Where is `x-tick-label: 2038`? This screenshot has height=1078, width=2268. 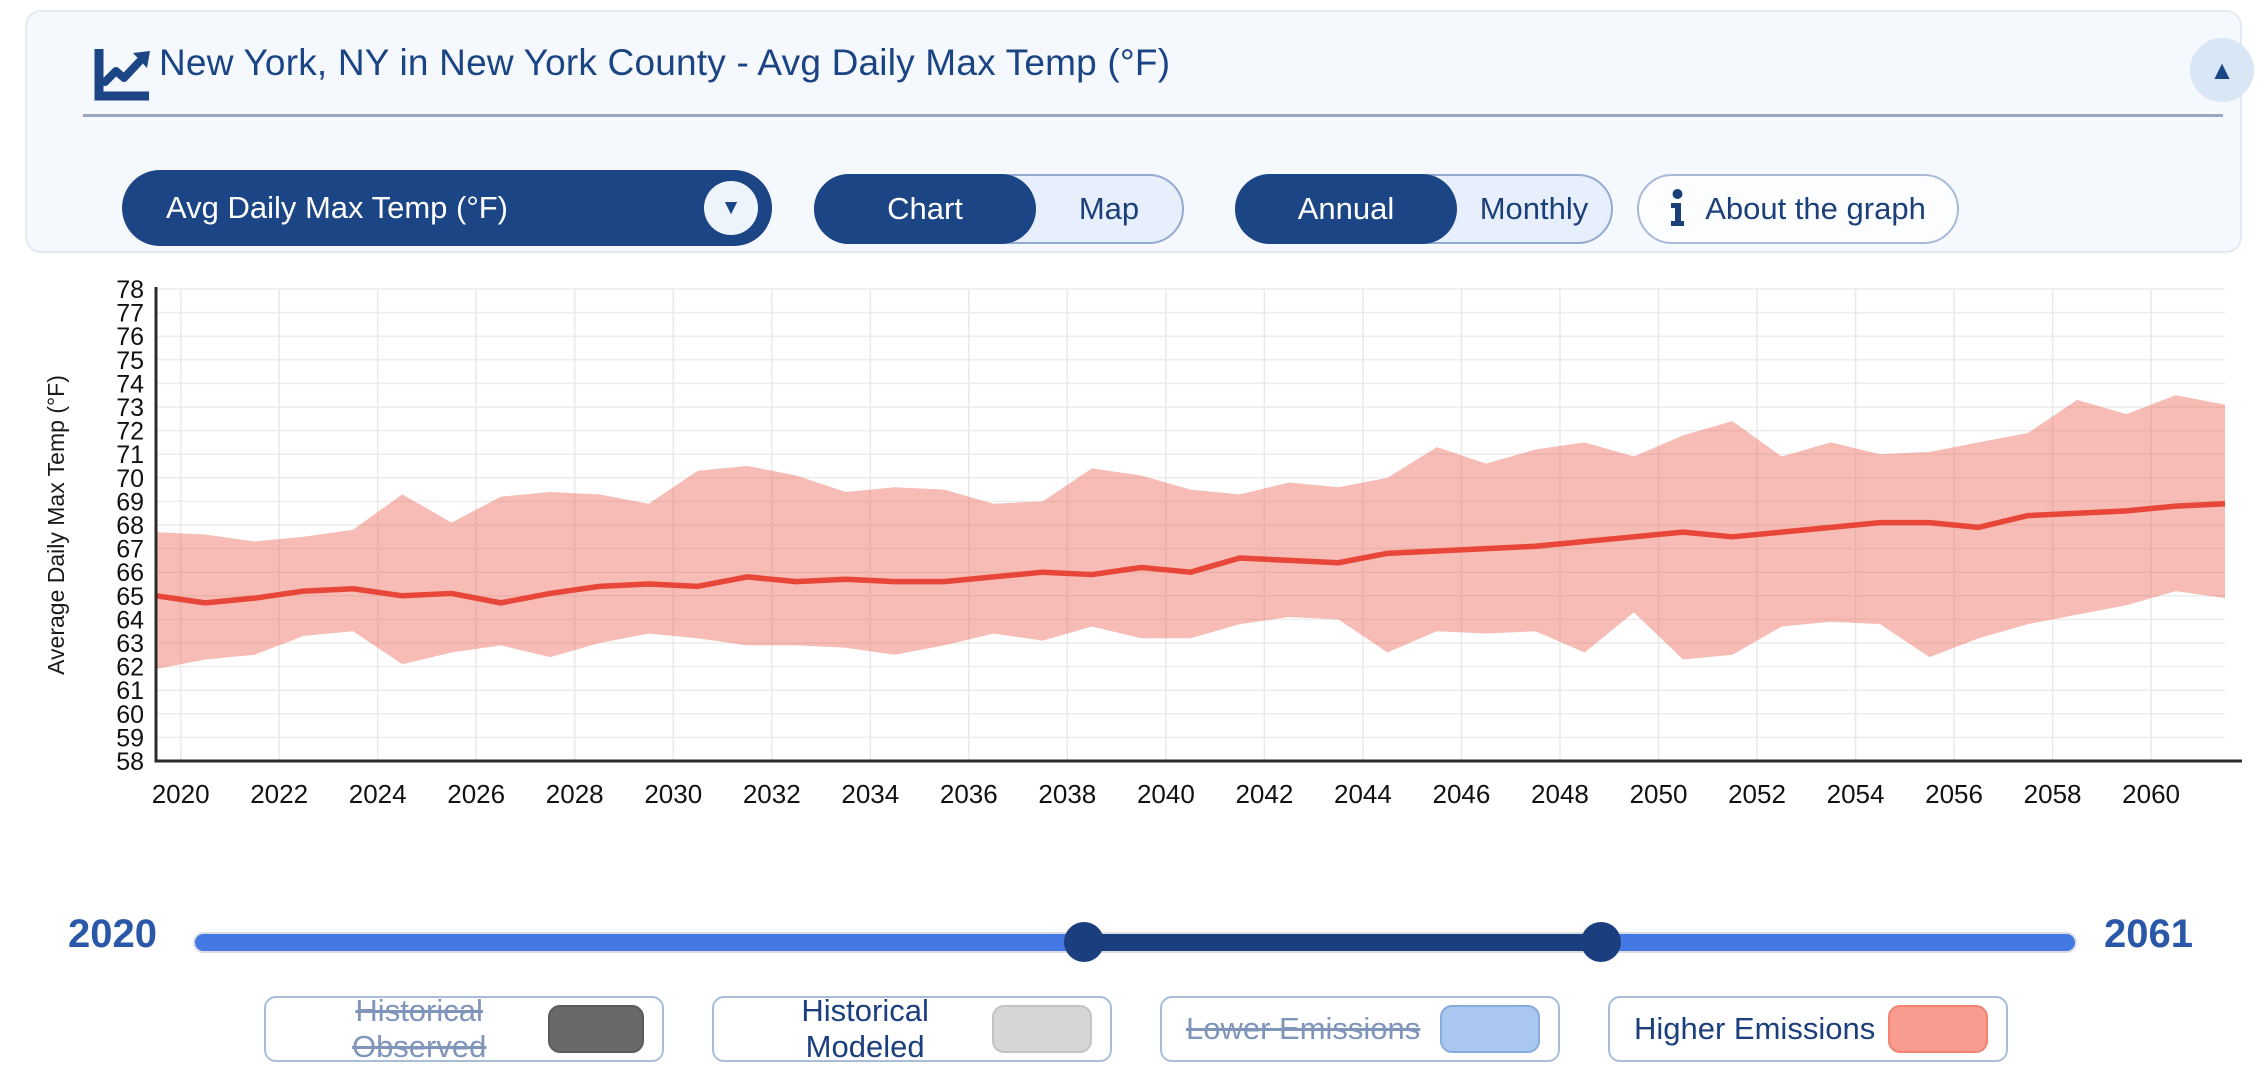 x-tick-label: 2038 is located at coordinates (1067, 794).